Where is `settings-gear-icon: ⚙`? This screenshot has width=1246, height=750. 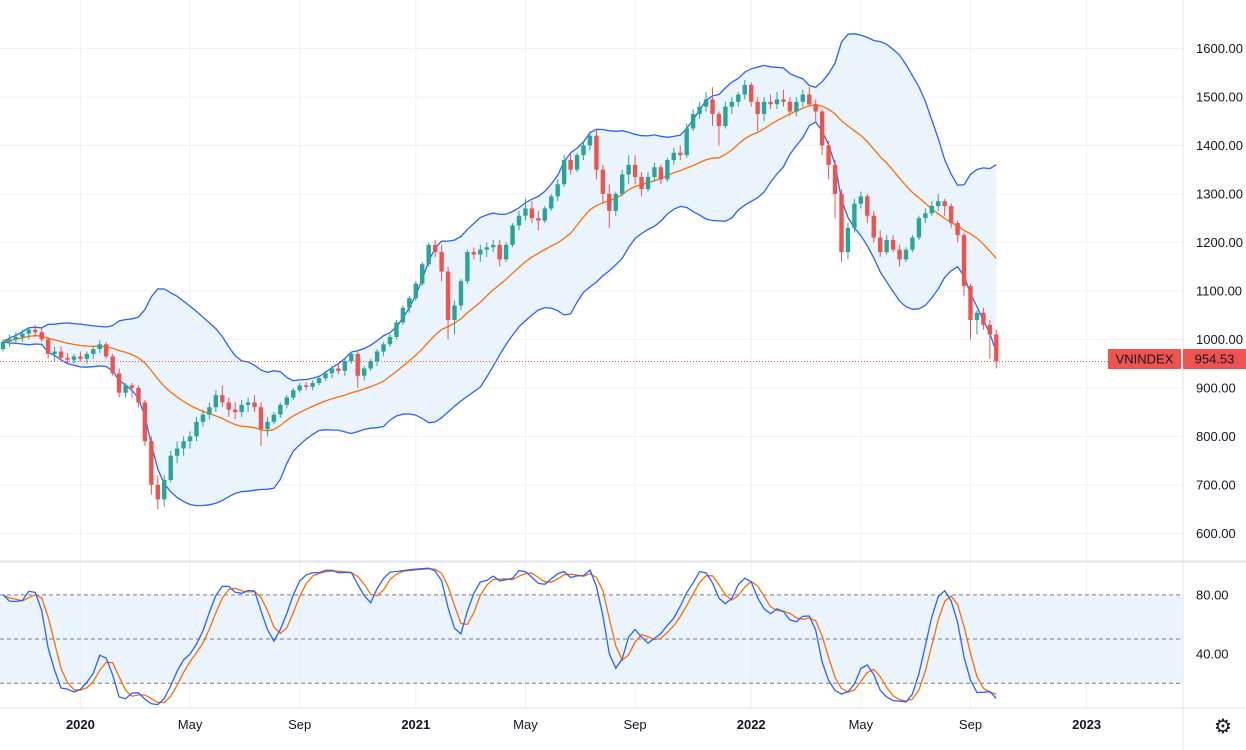 settings-gear-icon: ⚙ is located at coordinates (1223, 726).